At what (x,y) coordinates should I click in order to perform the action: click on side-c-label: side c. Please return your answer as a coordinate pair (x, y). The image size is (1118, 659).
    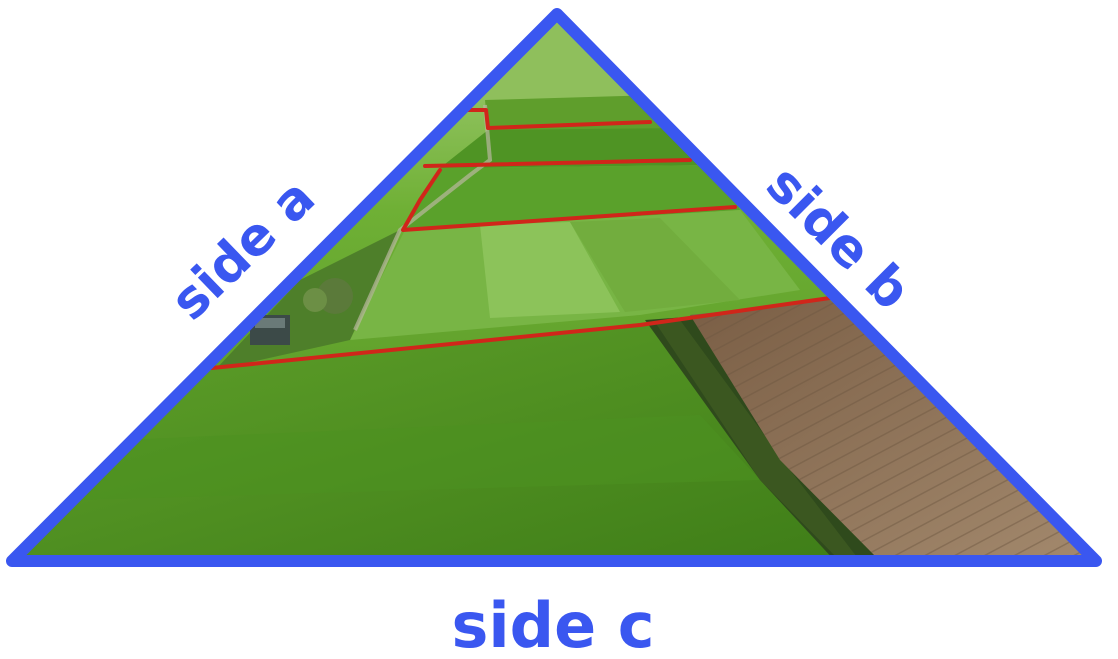
    Looking at the image, I should click on (553, 624).